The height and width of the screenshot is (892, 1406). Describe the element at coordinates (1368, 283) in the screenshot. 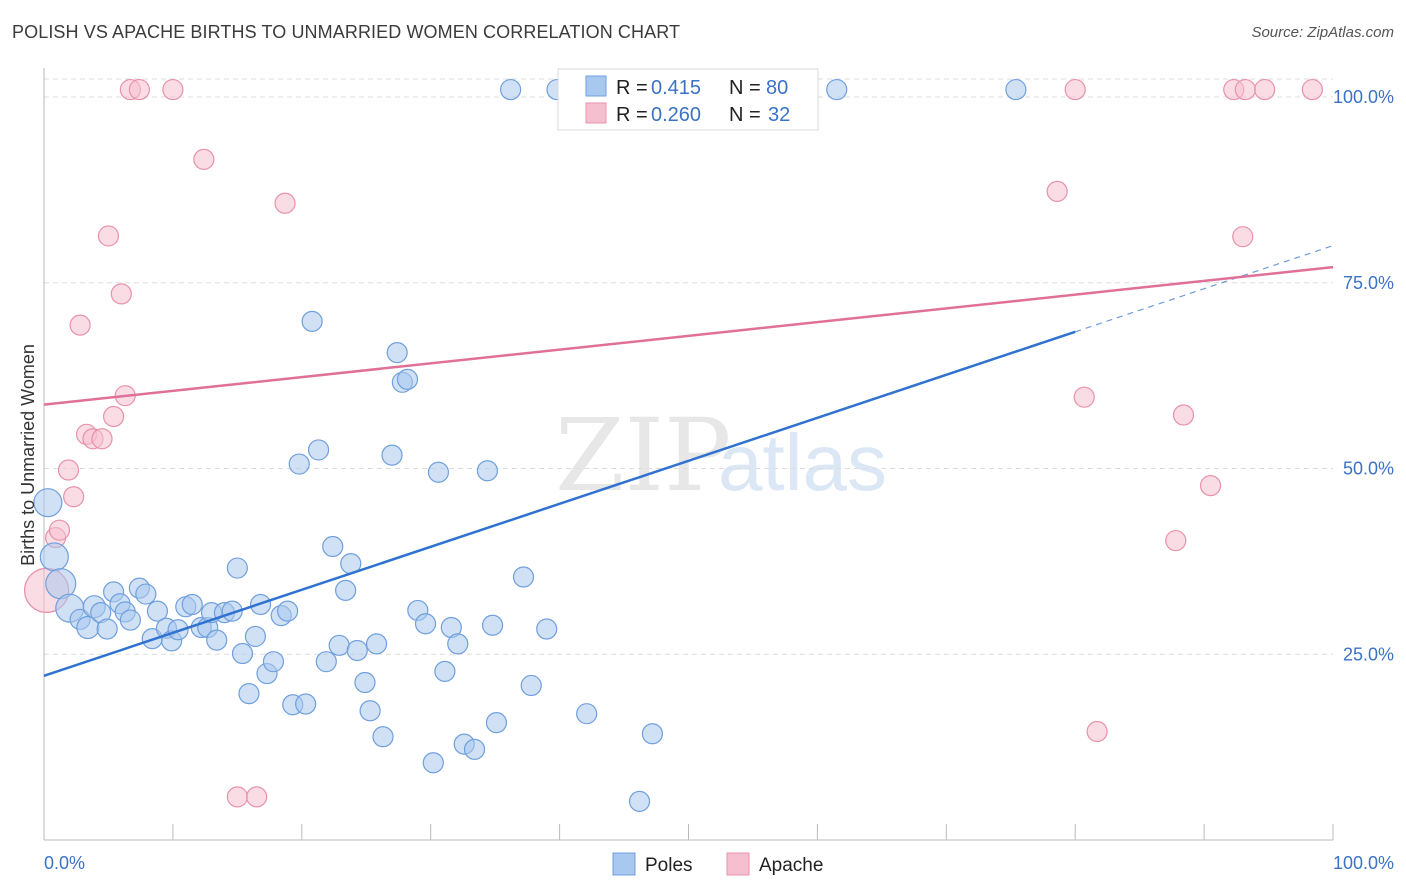

I see `y-tick-label: 75.0%` at that location.